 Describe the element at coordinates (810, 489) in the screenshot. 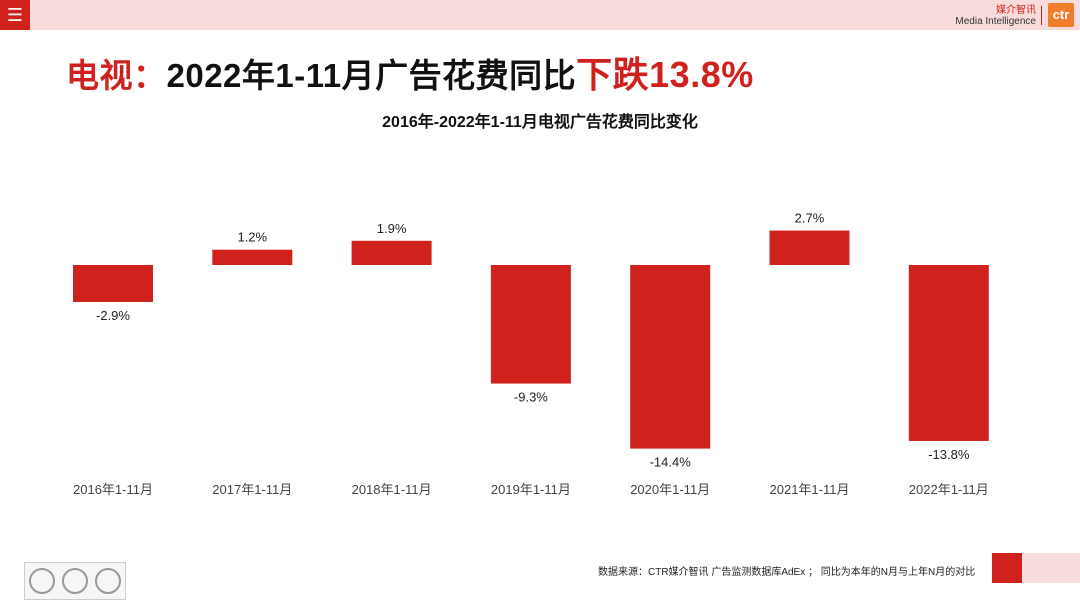

I see `category-label-5: 2021年1-11月` at that location.